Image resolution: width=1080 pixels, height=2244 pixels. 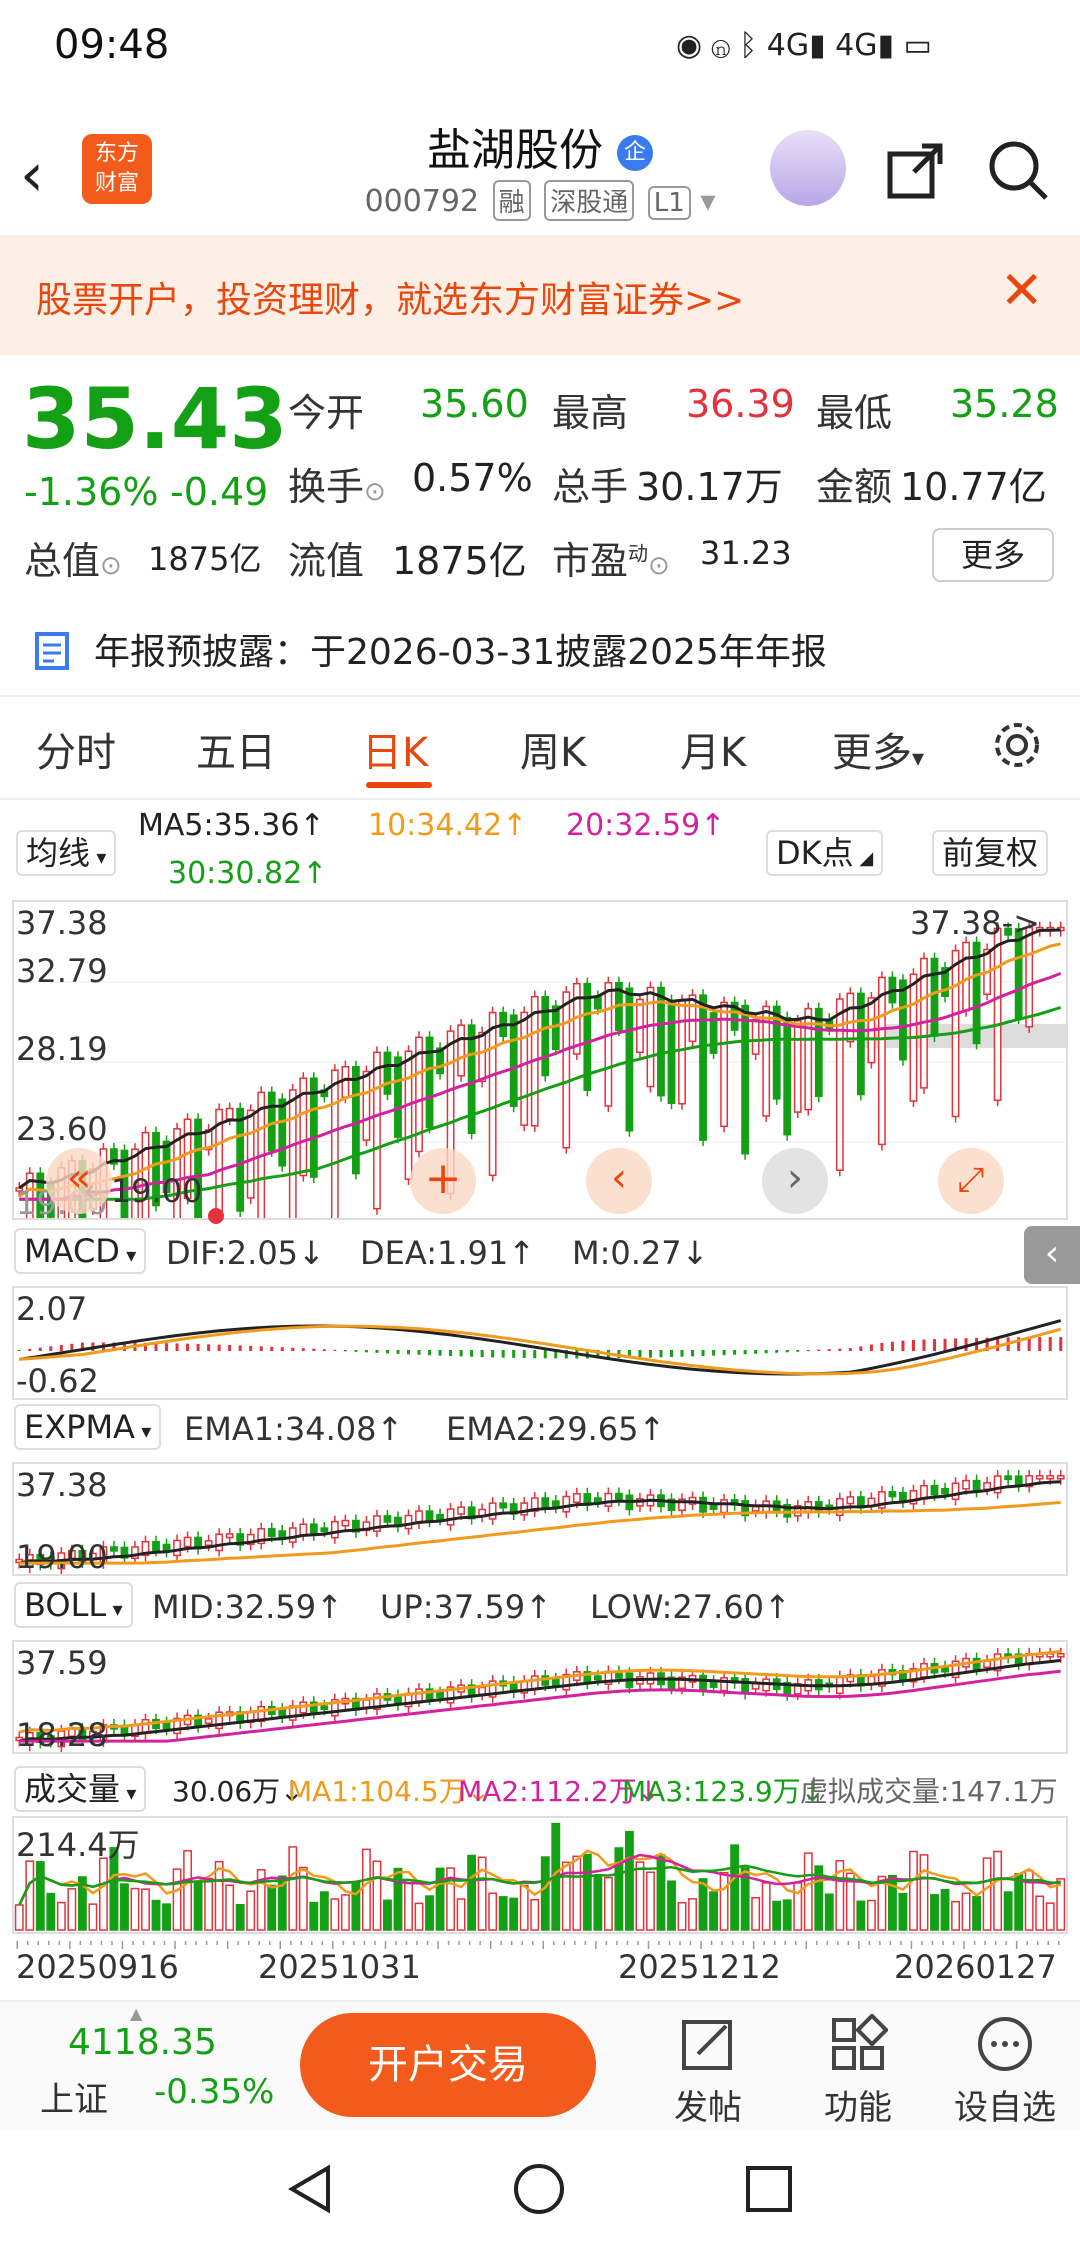 What do you see at coordinates (539, 1691) in the screenshot?
I see `boll-up-line` at bounding box center [539, 1691].